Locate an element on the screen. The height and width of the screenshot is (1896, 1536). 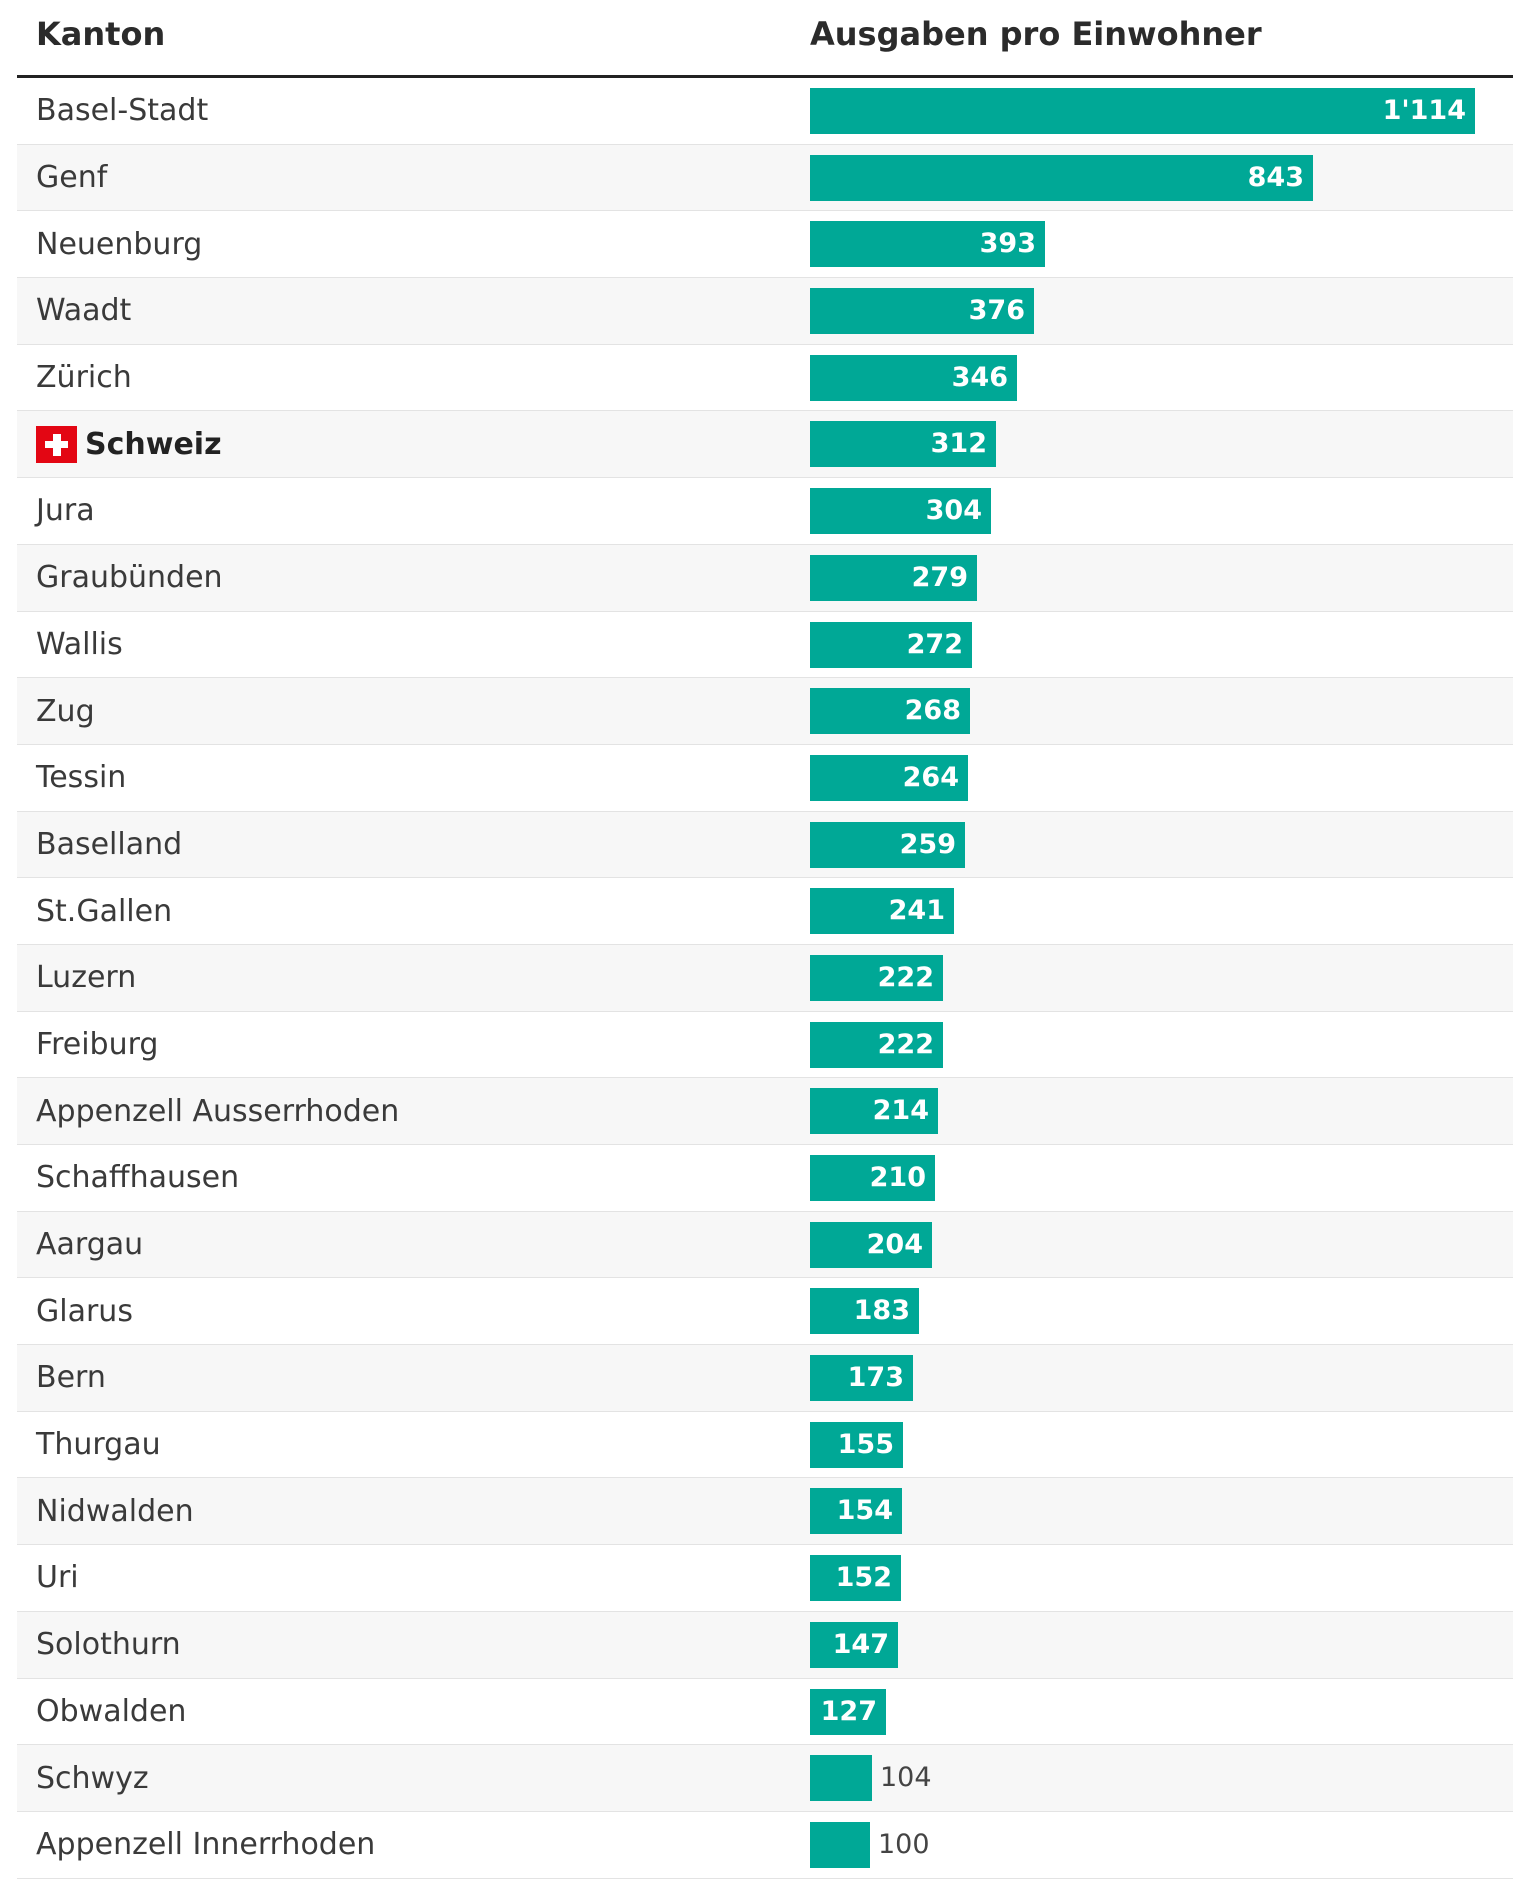
row-label: Tessin is located at coordinates (81, 778).